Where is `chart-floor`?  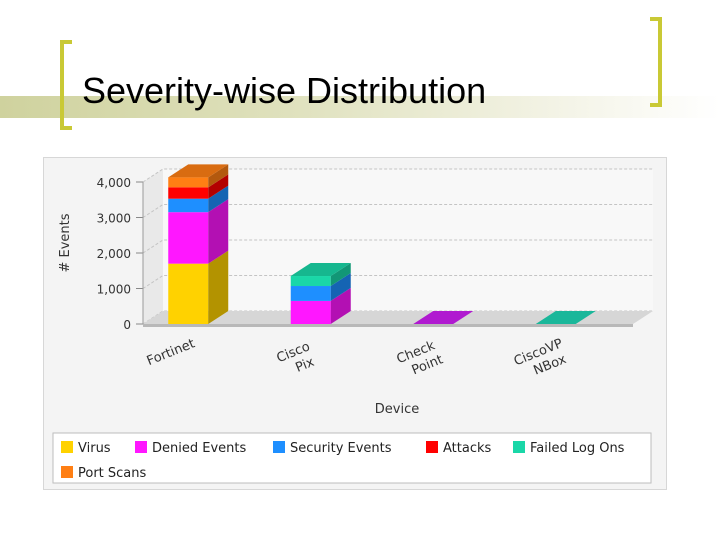
chart-floor is located at coordinates (398, 319).